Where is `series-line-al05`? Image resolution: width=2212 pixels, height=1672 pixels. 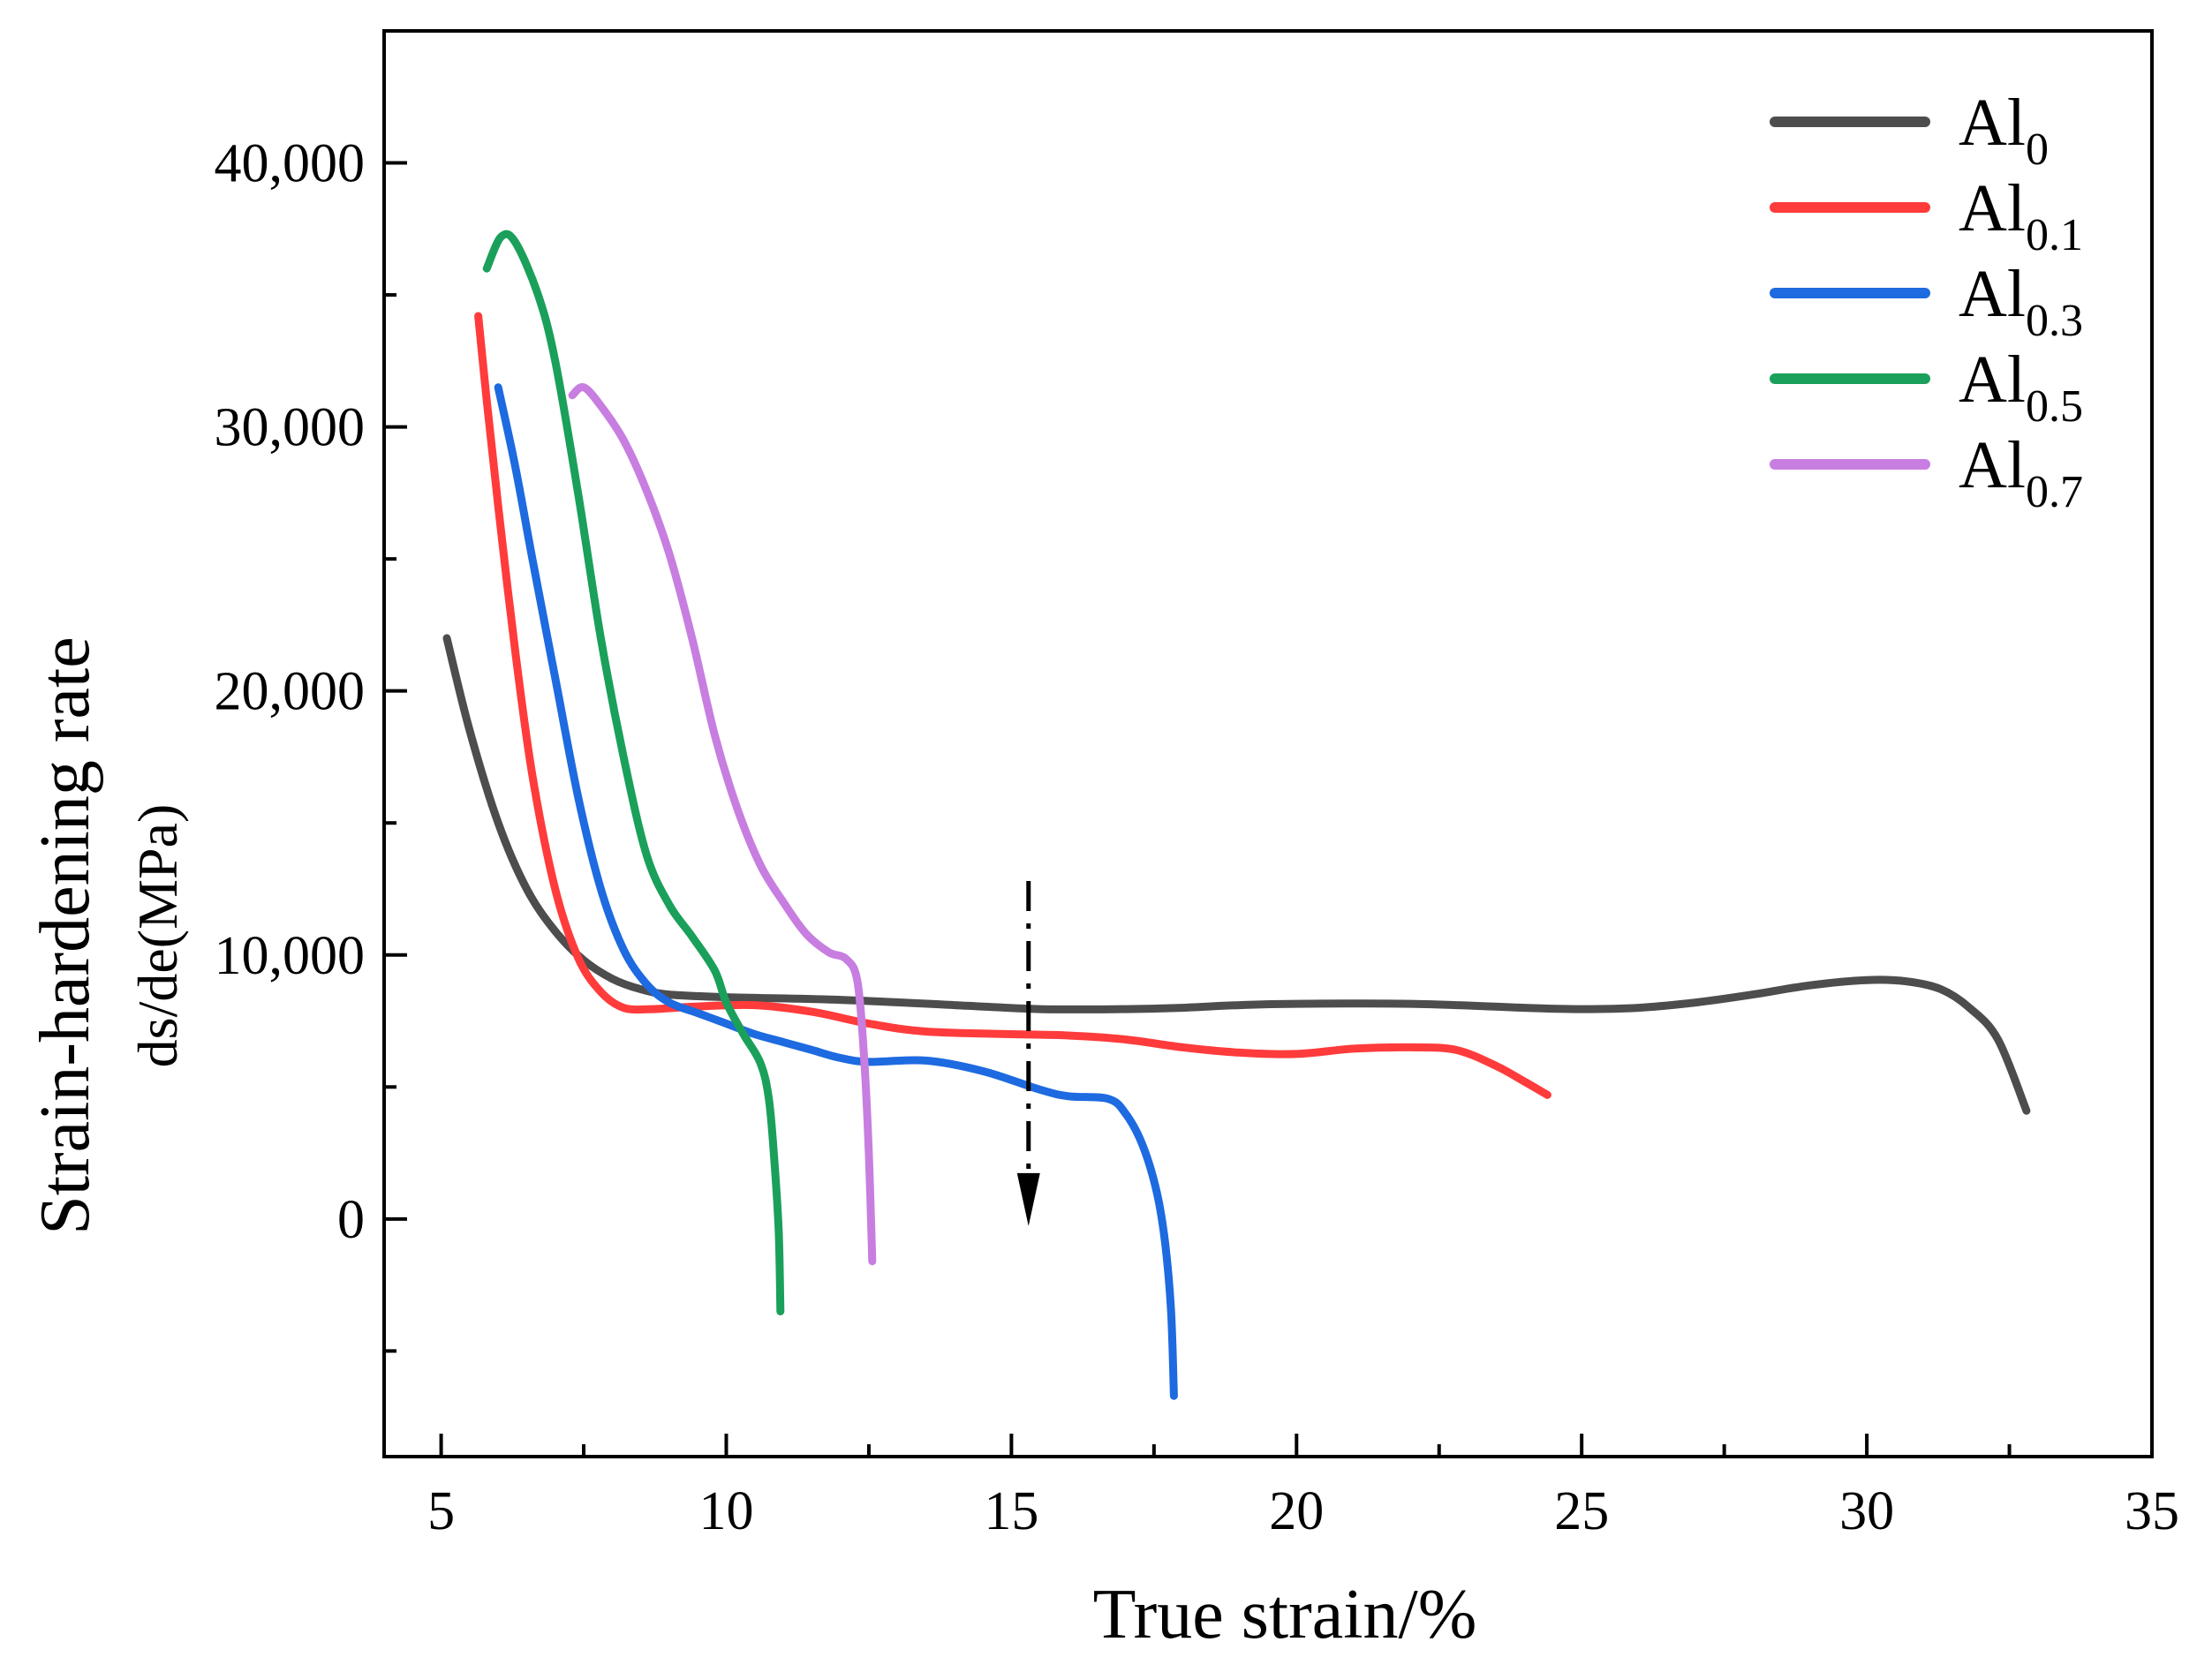
series-line-al05 is located at coordinates (633, 772).